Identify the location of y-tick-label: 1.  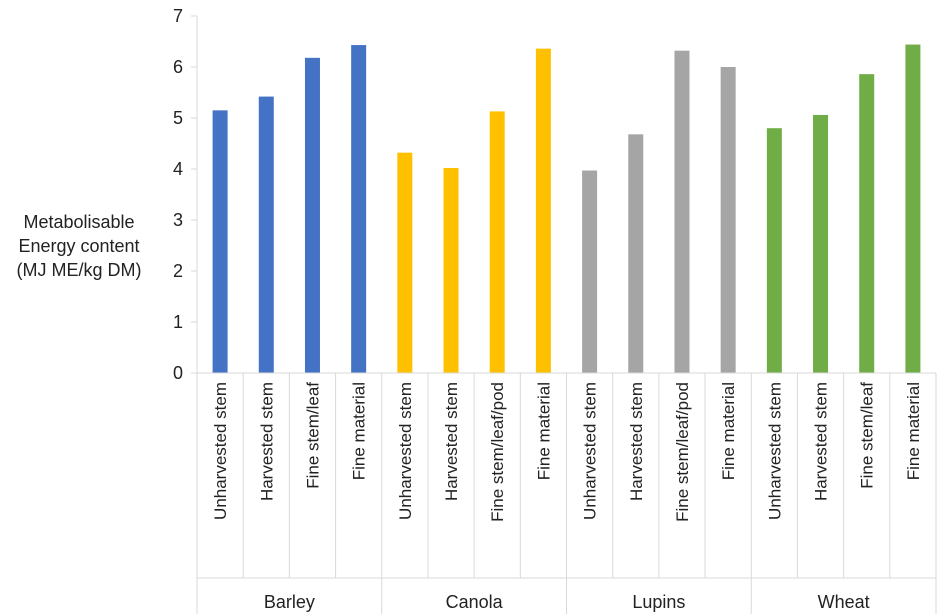
(178, 322).